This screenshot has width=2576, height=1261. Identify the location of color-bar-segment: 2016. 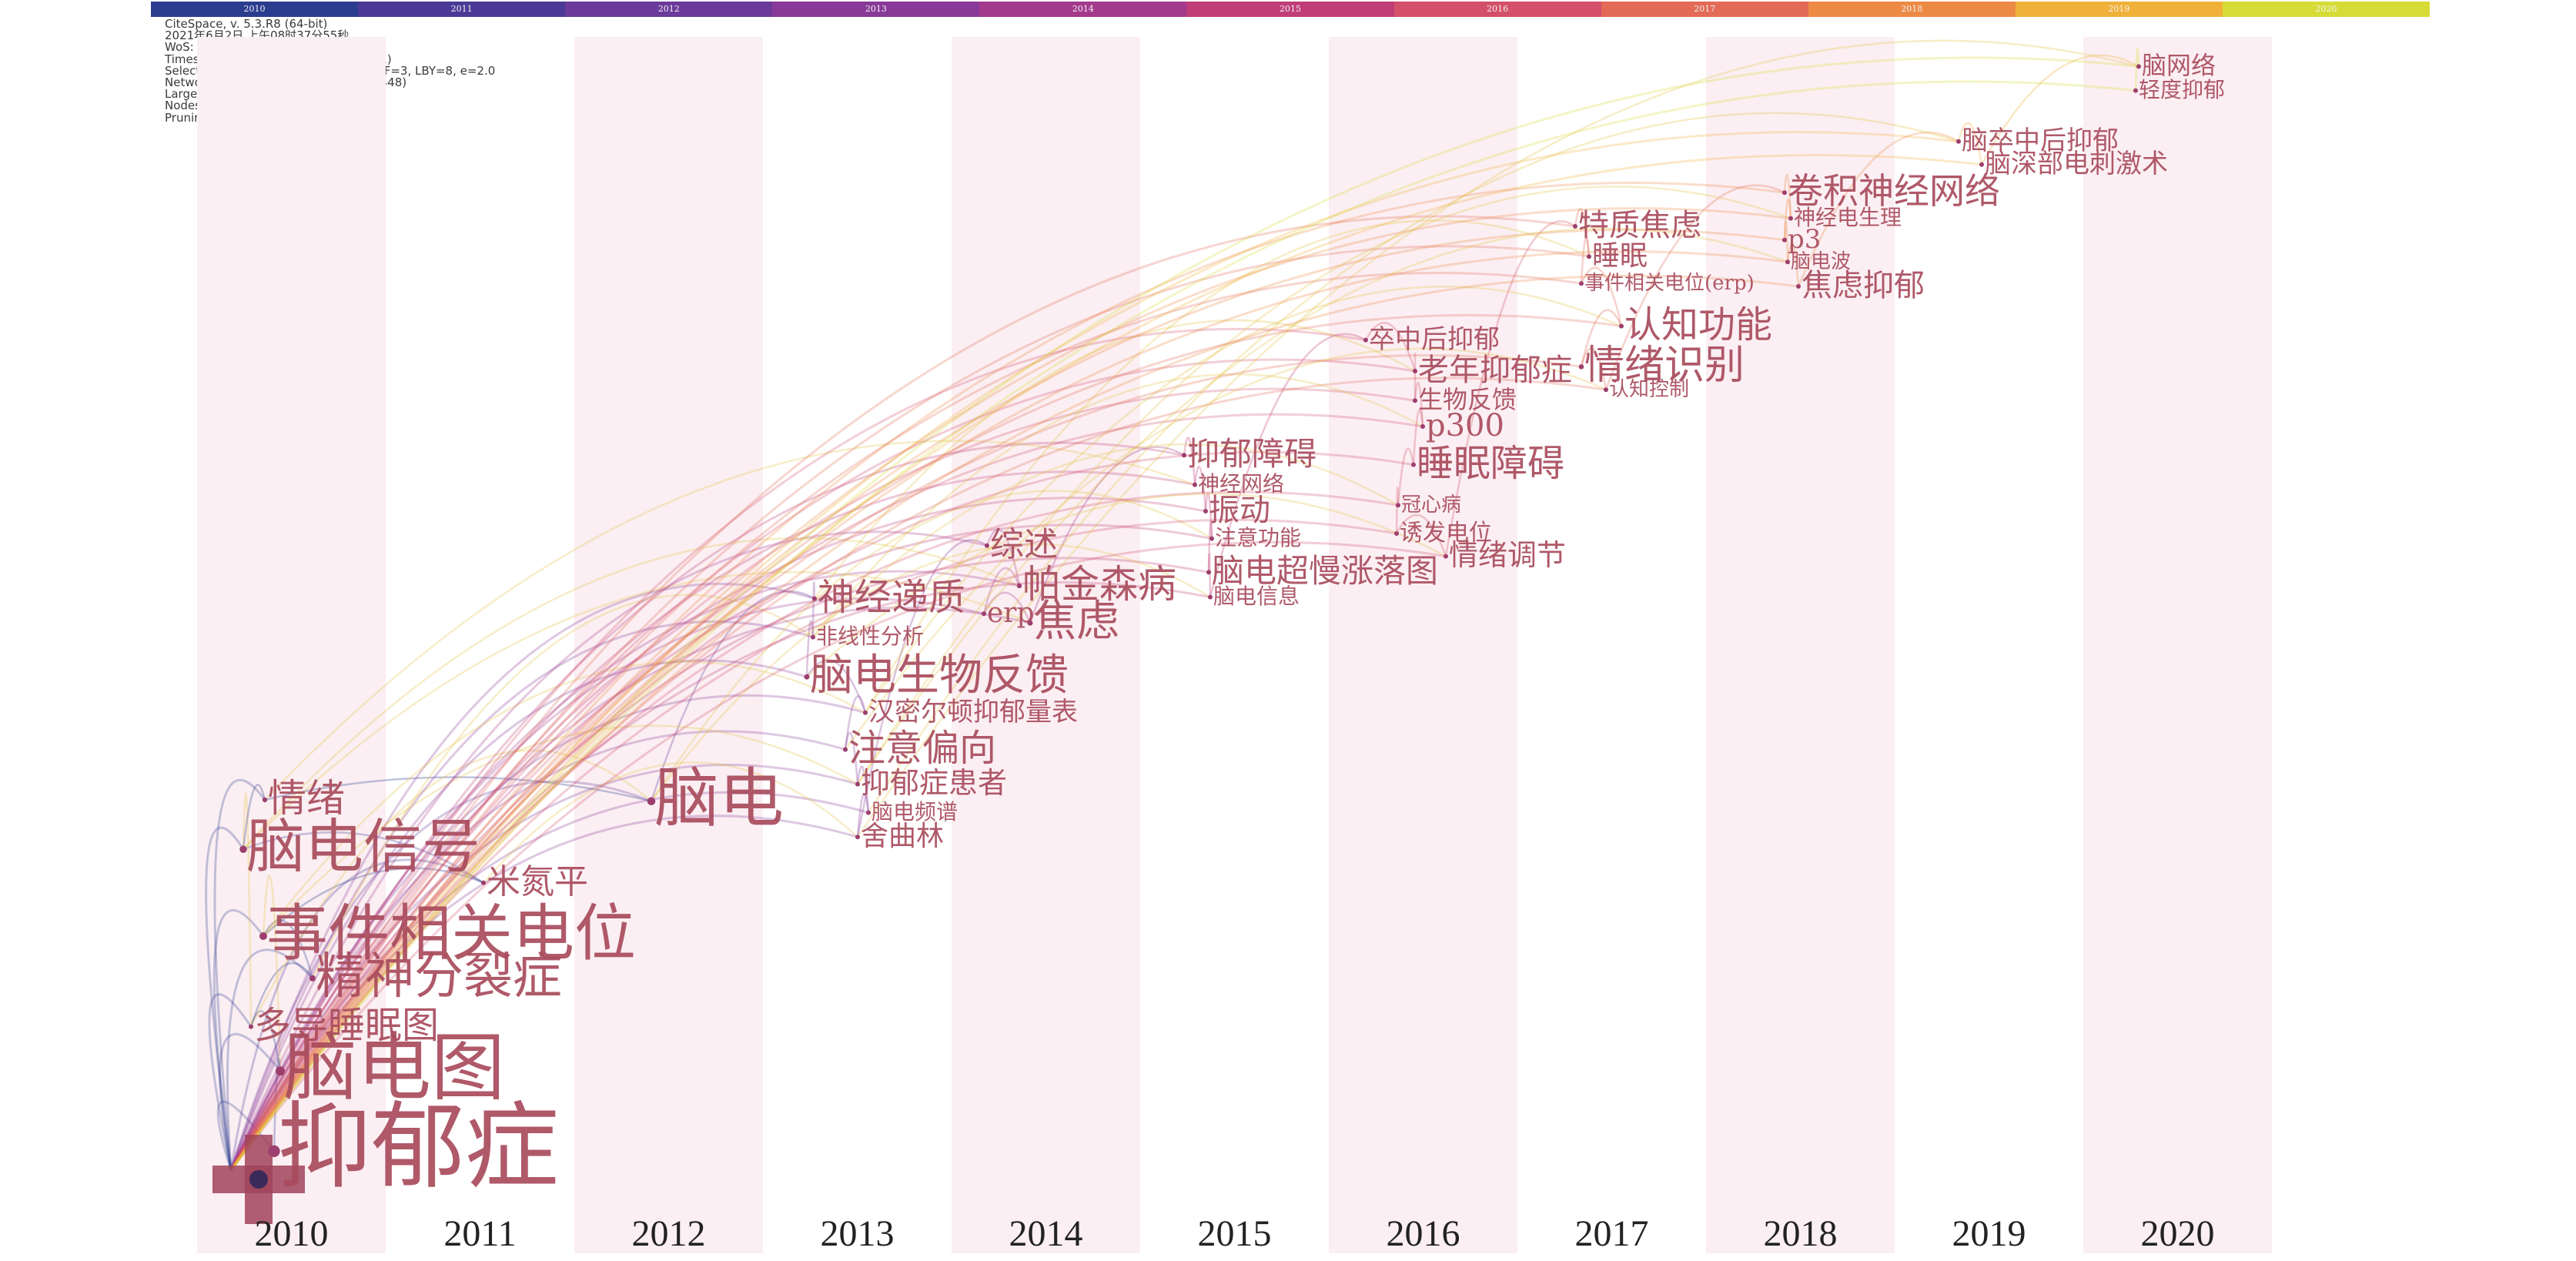
(1497, 10).